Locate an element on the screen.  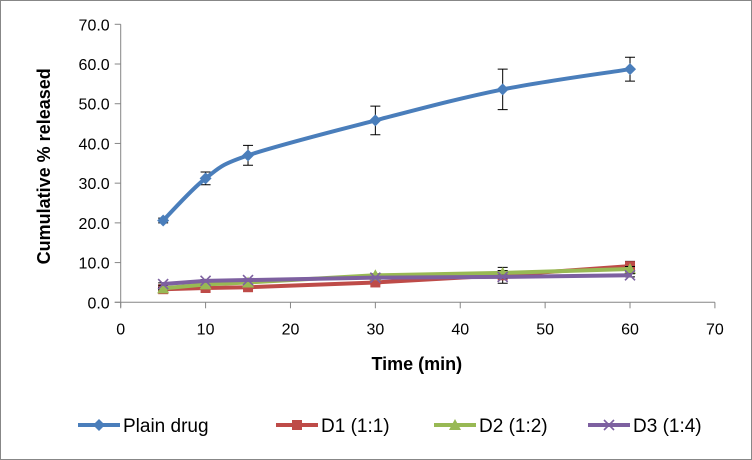
x-tick-label: 30 is located at coordinates (375, 329).